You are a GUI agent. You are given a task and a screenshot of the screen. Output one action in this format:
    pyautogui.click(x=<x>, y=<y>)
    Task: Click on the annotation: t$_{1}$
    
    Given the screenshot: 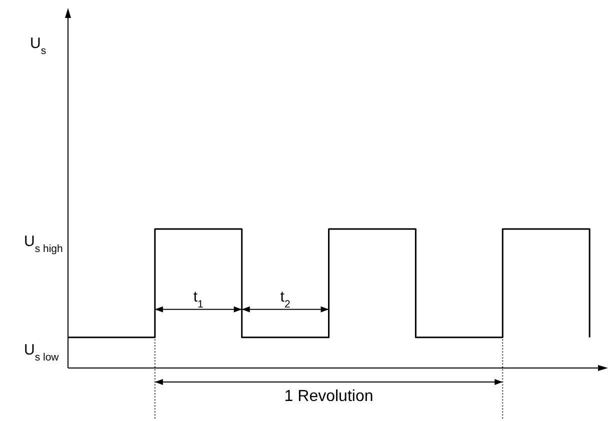 What is the action you would take?
    pyautogui.click(x=198, y=299)
    